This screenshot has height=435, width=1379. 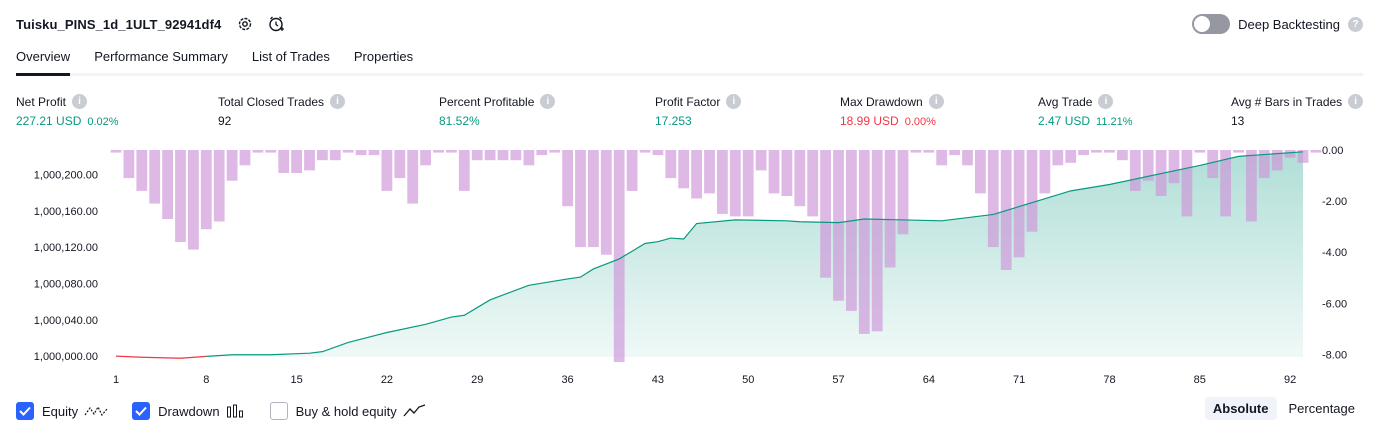 What do you see at coordinates (1322, 408) in the screenshot?
I see `mode-percentage-button: Percentage` at bounding box center [1322, 408].